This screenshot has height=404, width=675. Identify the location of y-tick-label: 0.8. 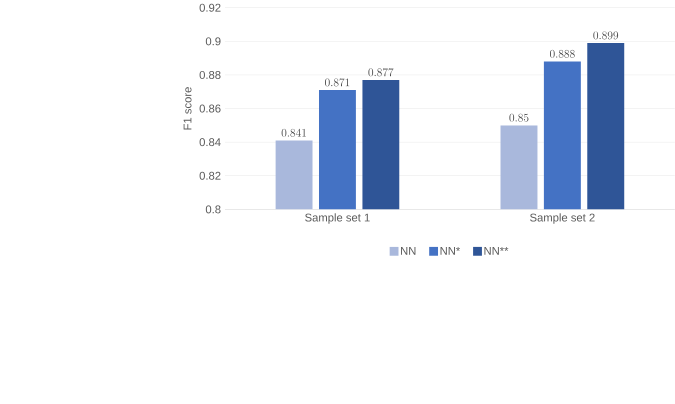
(213, 209).